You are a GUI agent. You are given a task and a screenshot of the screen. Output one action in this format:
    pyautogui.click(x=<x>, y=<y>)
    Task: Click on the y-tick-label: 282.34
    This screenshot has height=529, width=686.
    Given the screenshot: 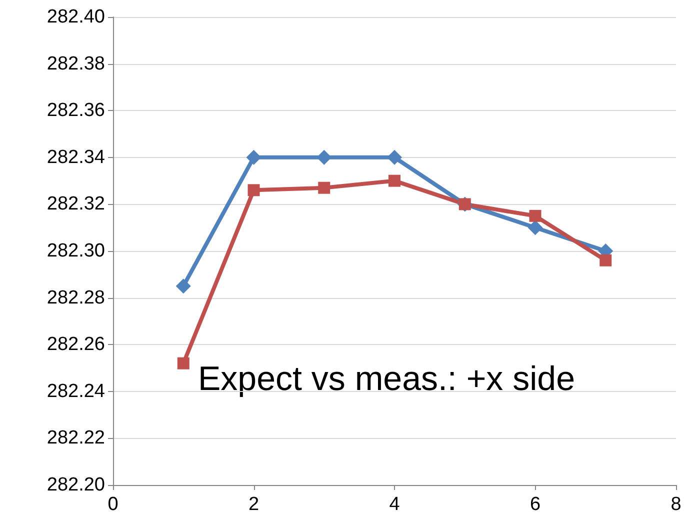 What is the action you would take?
    pyautogui.click(x=76, y=157)
    